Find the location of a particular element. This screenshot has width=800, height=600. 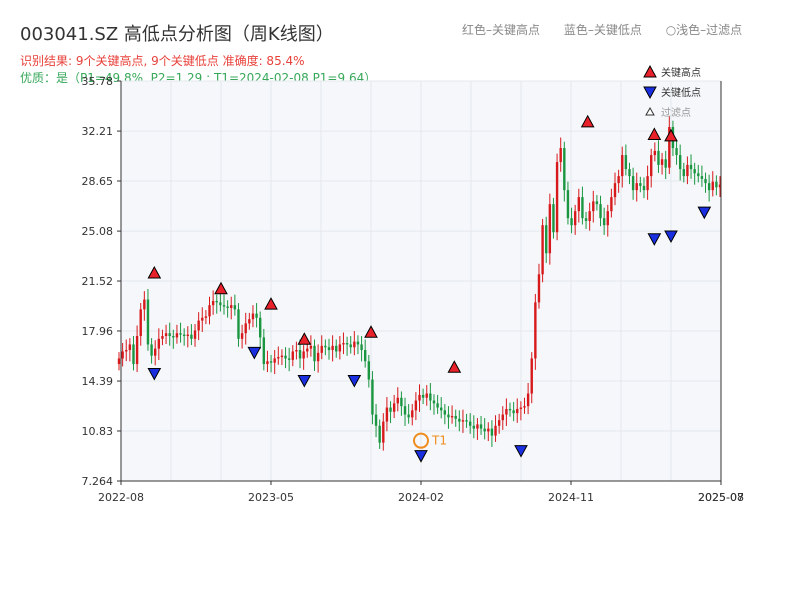

header-legend-low: 蓝色–关键低点 is located at coordinates (602, 30).